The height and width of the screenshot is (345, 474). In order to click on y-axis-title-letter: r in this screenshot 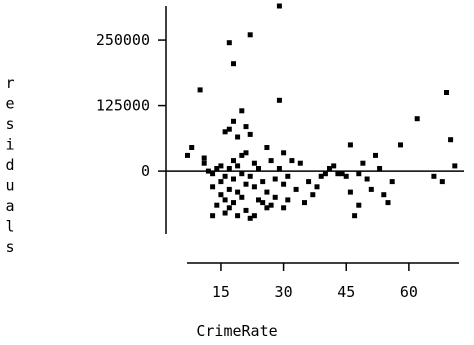, I will do `click(9, 83)`.